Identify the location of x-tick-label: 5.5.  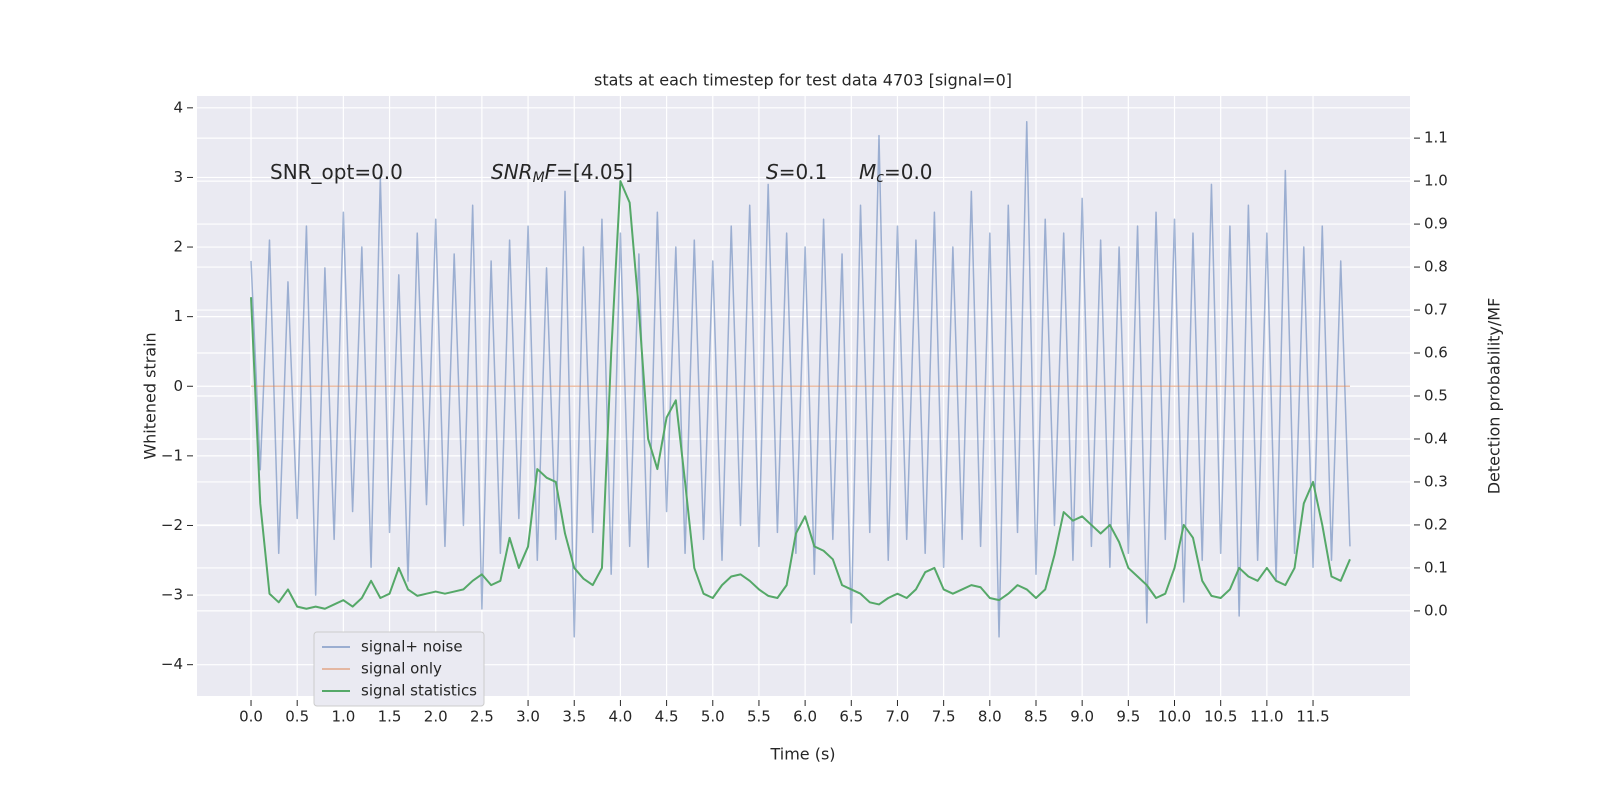
(759, 717).